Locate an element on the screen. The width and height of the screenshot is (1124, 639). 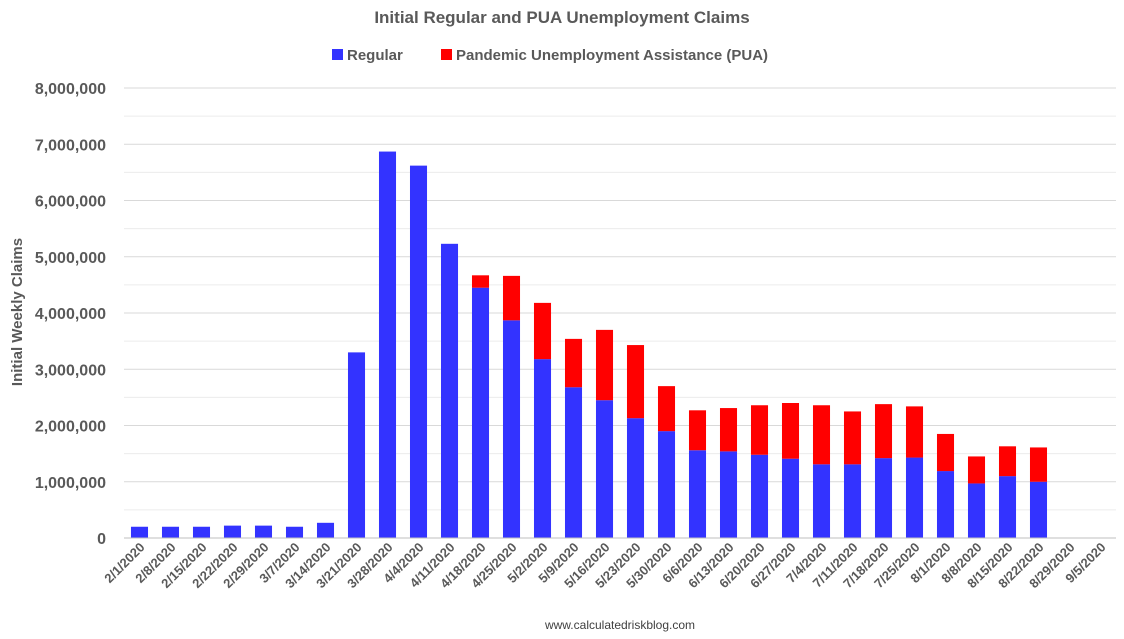
y-tick-label: 4,000,000 is located at coordinates (70, 314).